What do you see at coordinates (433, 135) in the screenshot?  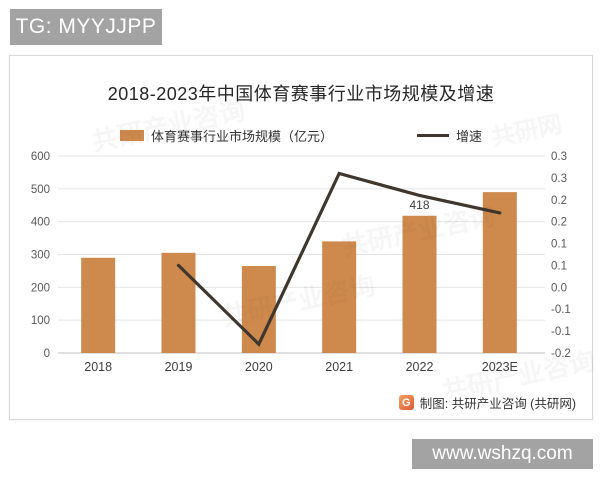 I see `line-legend-swatch-icon` at bounding box center [433, 135].